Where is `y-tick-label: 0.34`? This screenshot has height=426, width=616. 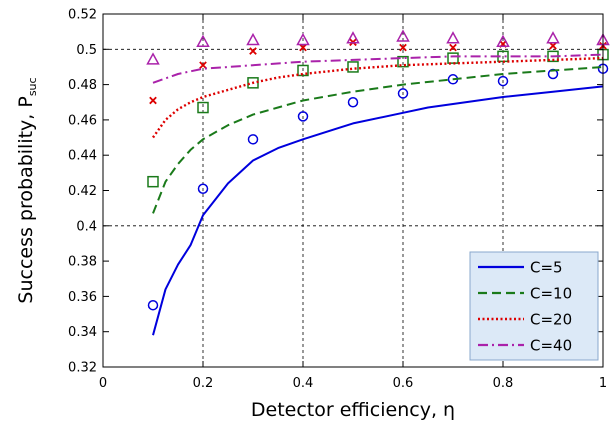
y-tick-label: 0.34 is located at coordinates (82, 332).